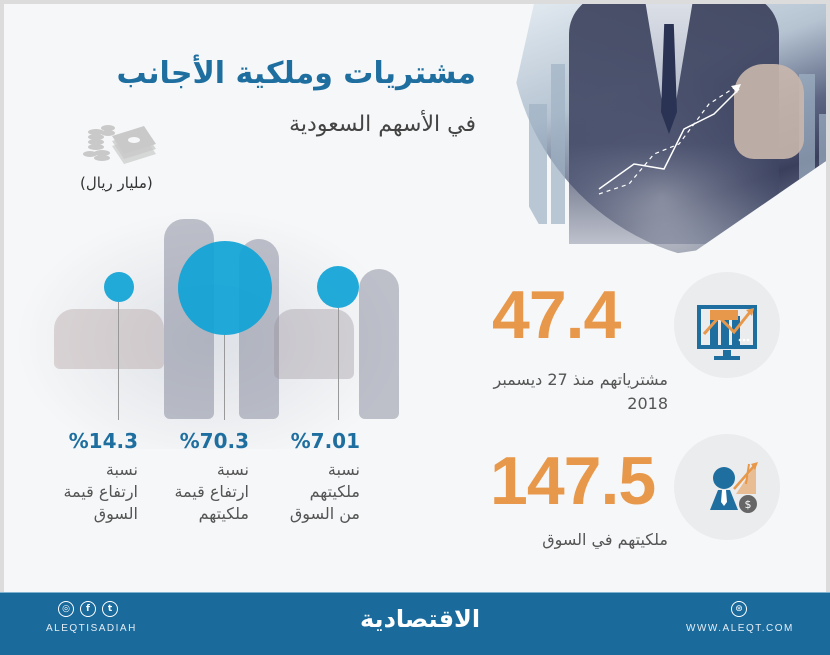 The width and height of the screenshot is (830, 655). I want to click on bubble-market-rise, so click(119, 287).